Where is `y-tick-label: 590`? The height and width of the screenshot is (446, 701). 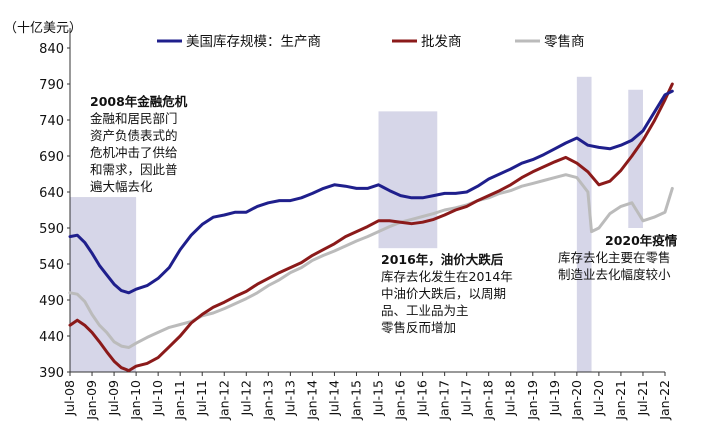
y-tick-label: 590 is located at coordinates (51, 229).